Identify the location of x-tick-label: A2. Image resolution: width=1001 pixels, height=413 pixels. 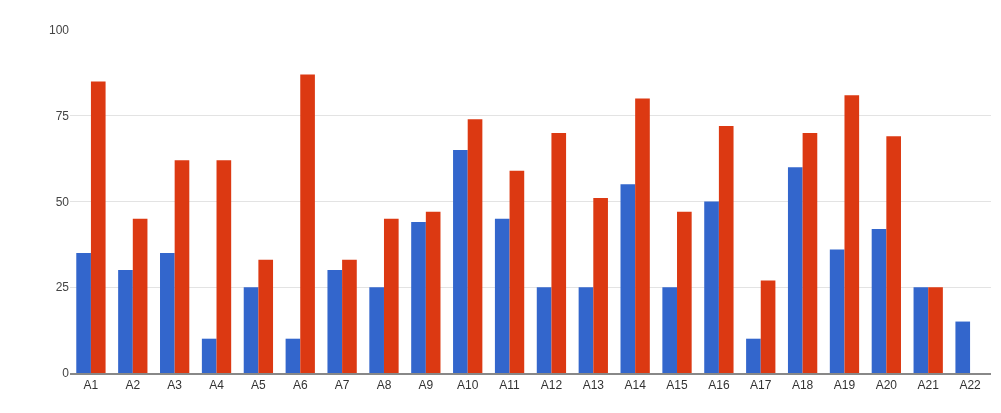
(133, 385).